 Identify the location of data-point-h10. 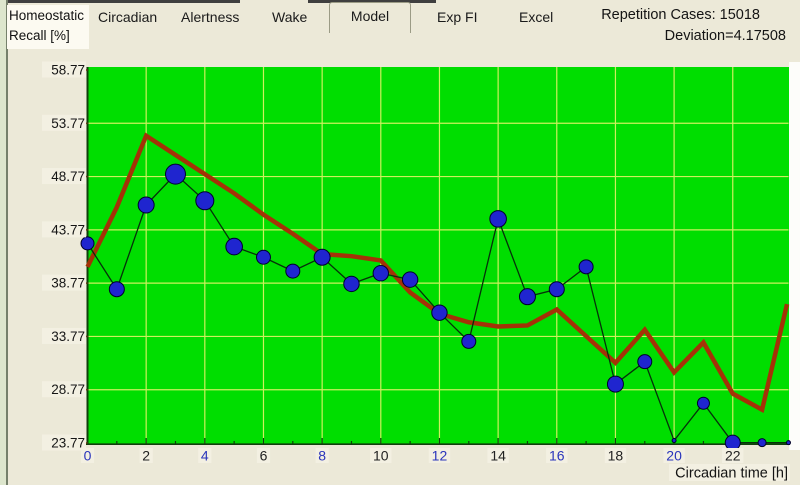
(380, 273).